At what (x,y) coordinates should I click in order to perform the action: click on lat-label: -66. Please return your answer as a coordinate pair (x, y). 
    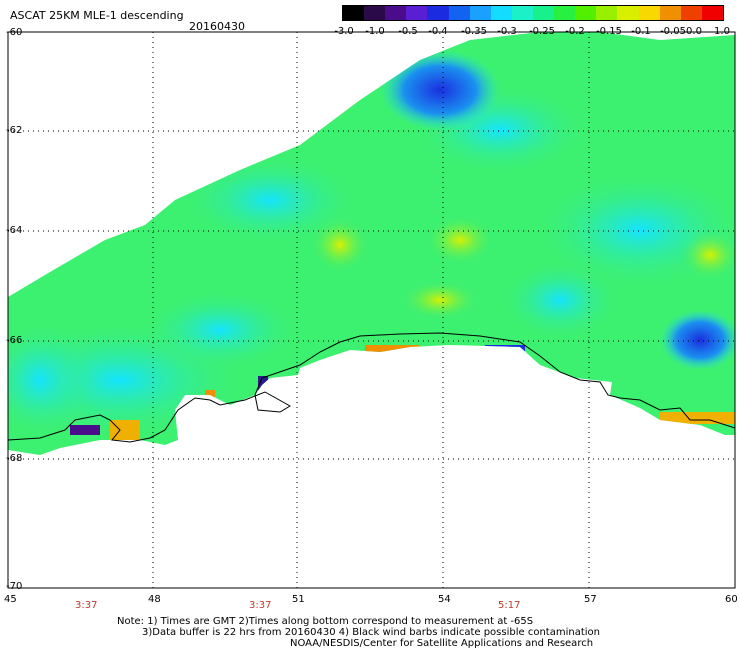
    Looking at the image, I should click on (14, 340).